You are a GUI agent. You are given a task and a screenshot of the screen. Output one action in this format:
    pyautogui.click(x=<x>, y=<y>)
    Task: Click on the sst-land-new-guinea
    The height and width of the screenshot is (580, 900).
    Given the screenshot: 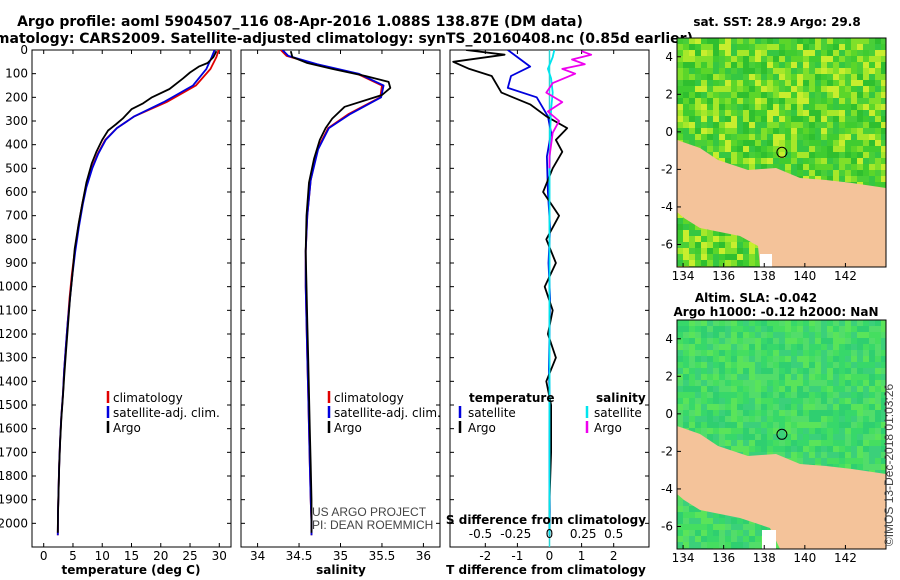 What is the action you would take?
    pyautogui.click(x=781, y=203)
    